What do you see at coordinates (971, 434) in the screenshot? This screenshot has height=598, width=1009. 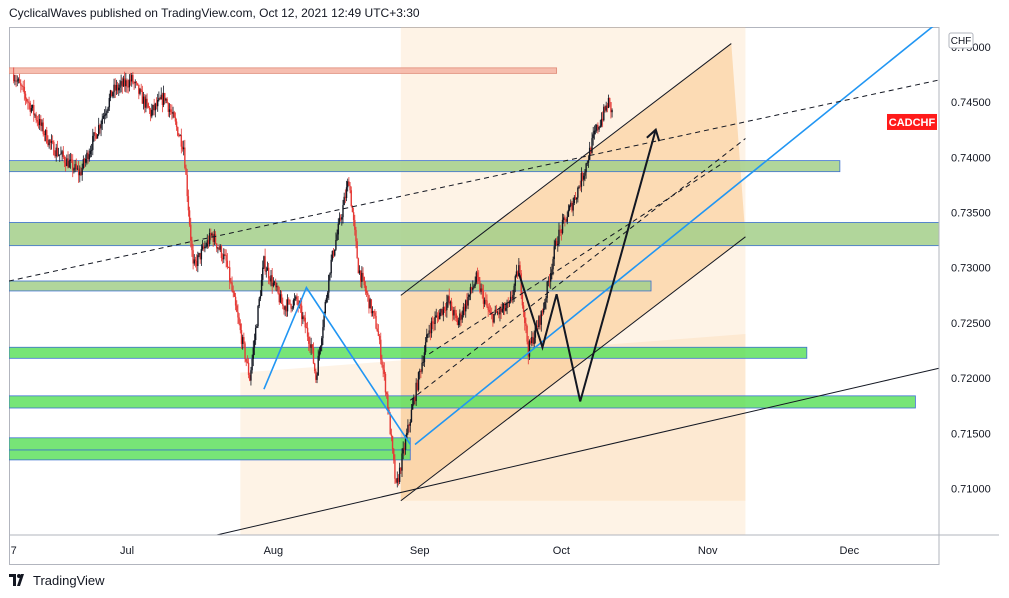 I see `price-tick-label: 0.71500` at bounding box center [971, 434].